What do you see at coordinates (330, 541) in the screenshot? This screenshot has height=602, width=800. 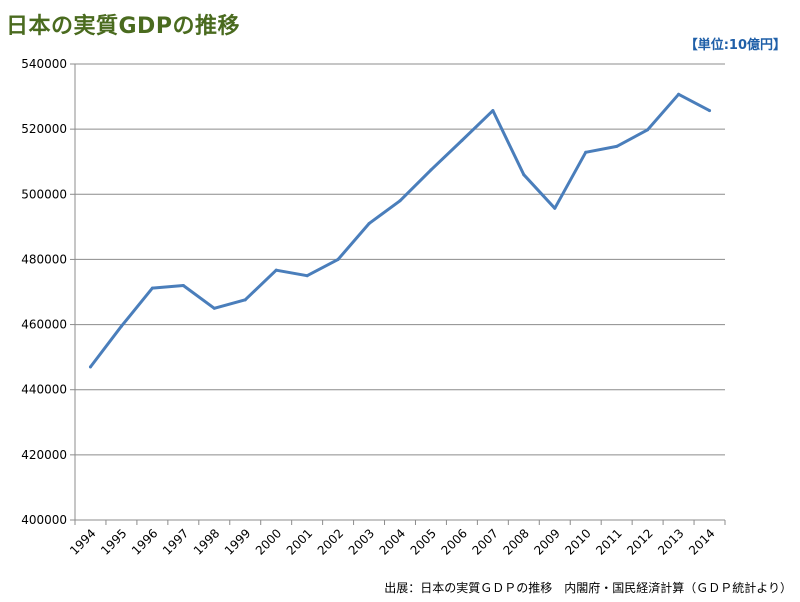 I see `x-tick-label: 2002` at bounding box center [330, 541].